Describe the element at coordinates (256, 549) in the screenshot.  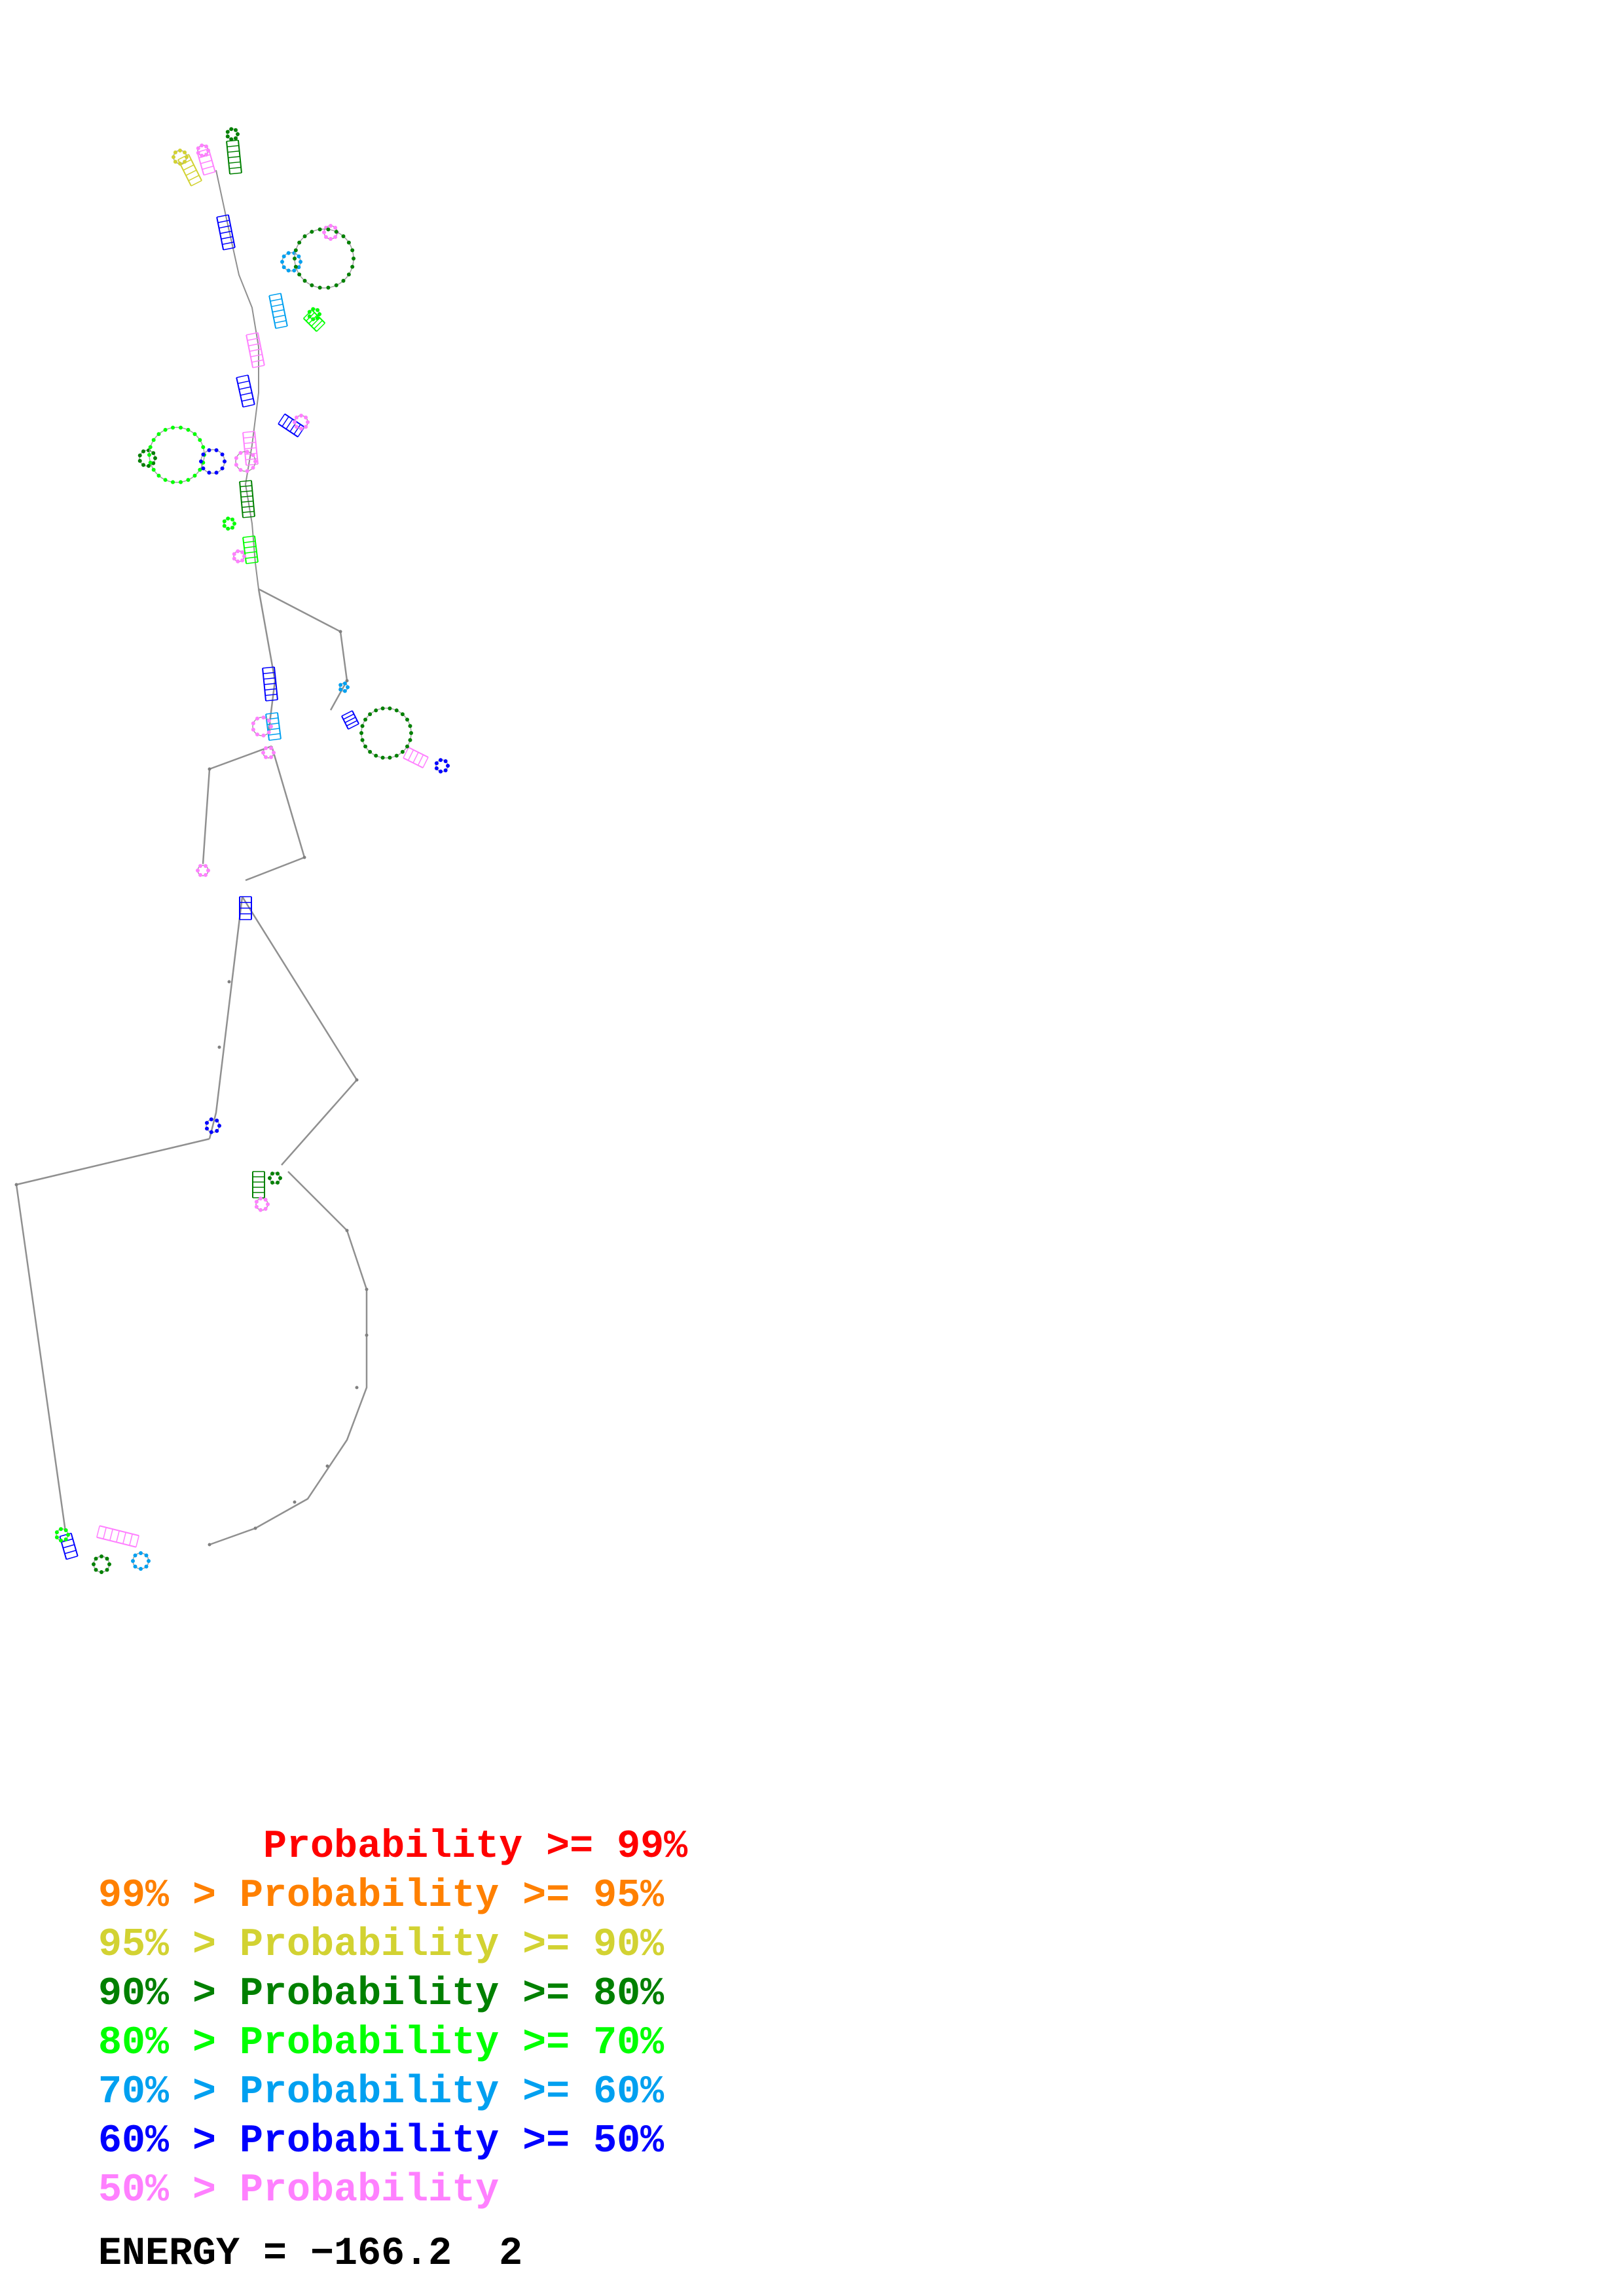
I see `helix-strand` at that location.